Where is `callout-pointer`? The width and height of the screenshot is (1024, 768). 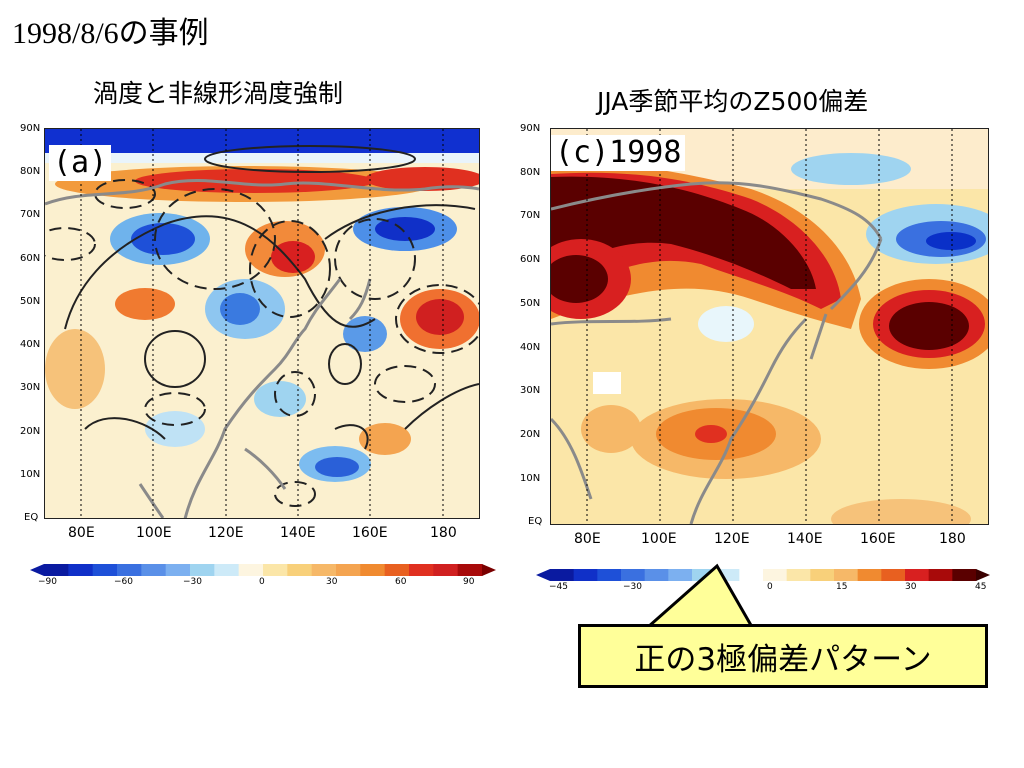 callout-pointer is located at coordinates (699, 596).